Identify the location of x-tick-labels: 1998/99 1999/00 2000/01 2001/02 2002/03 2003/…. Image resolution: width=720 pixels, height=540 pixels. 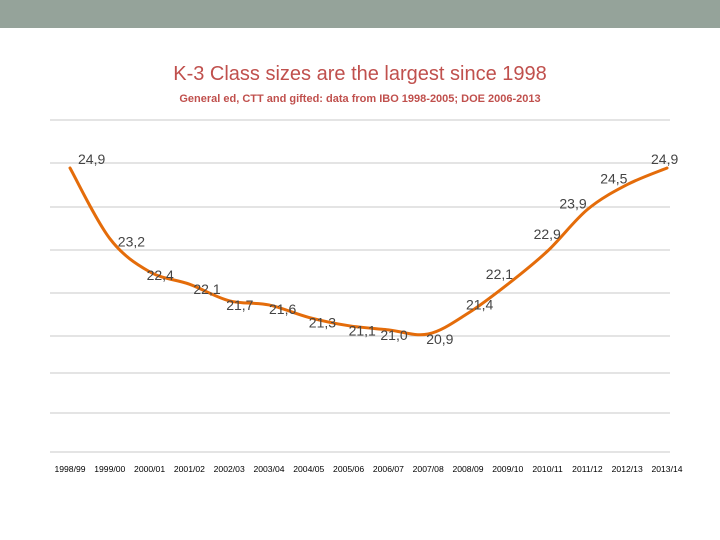
(368, 469).